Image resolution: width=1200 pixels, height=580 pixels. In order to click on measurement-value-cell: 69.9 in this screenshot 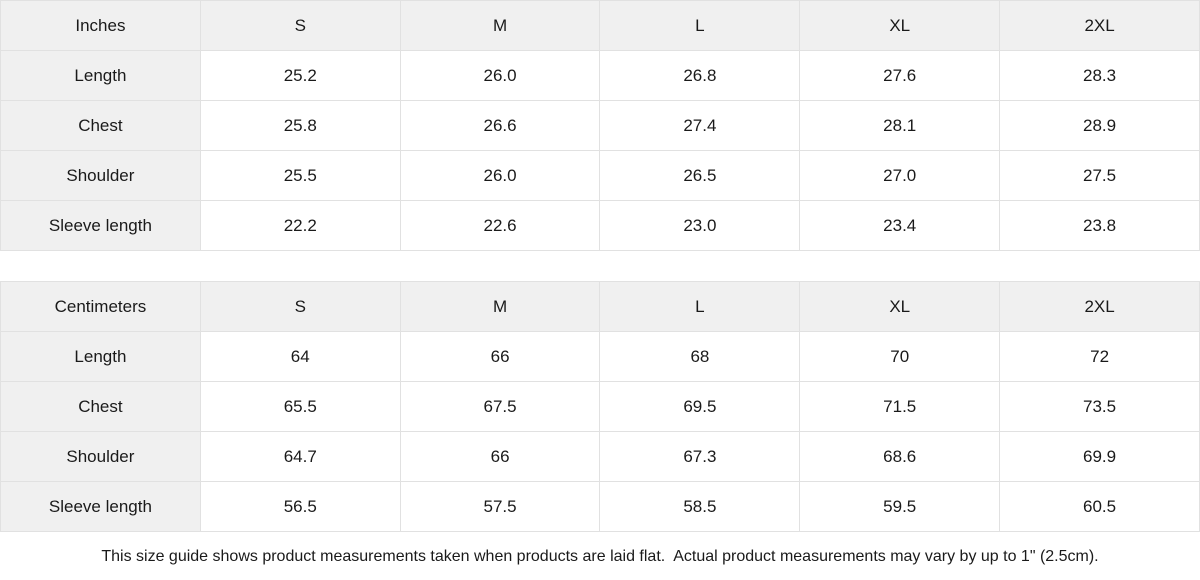, I will do `click(1099, 456)`.